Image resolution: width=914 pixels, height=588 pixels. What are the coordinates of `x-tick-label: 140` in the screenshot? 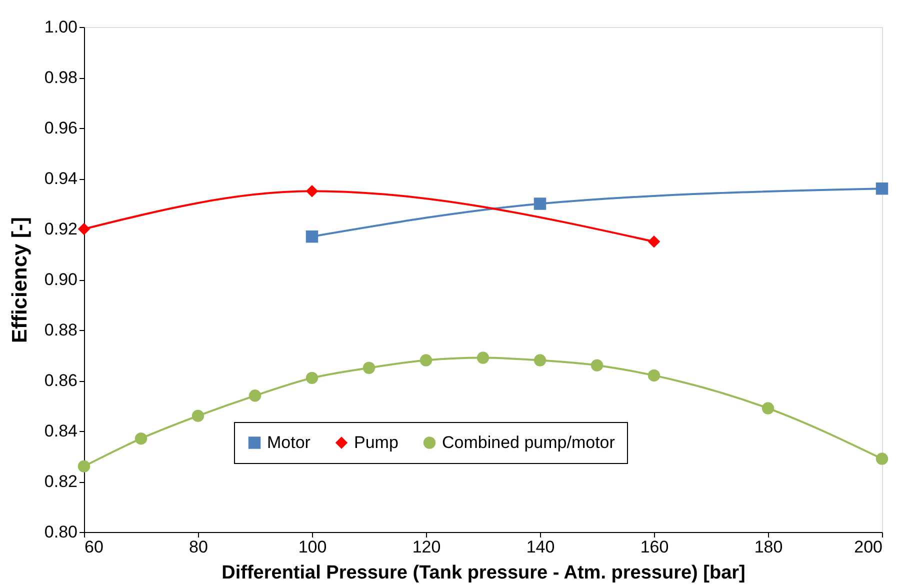 It's located at (540, 547).